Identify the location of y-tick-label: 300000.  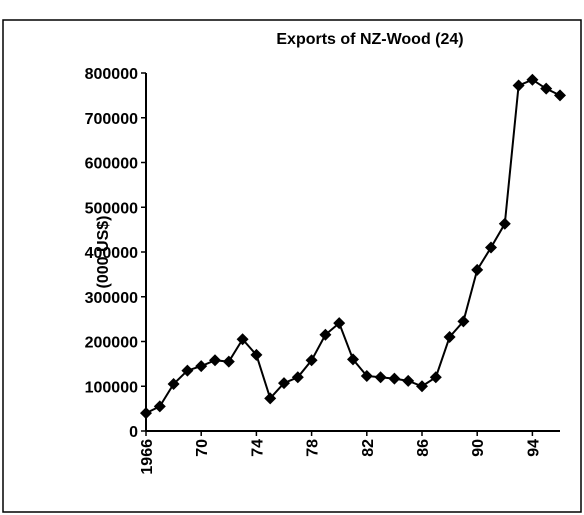
(111, 298).